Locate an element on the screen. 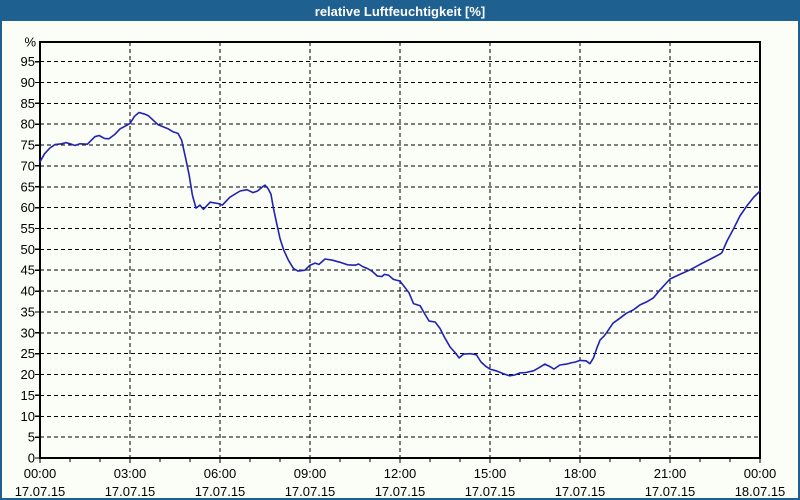 The height and width of the screenshot is (500, 800). y-tick-label: 75 is located at coordinates (28, 145).